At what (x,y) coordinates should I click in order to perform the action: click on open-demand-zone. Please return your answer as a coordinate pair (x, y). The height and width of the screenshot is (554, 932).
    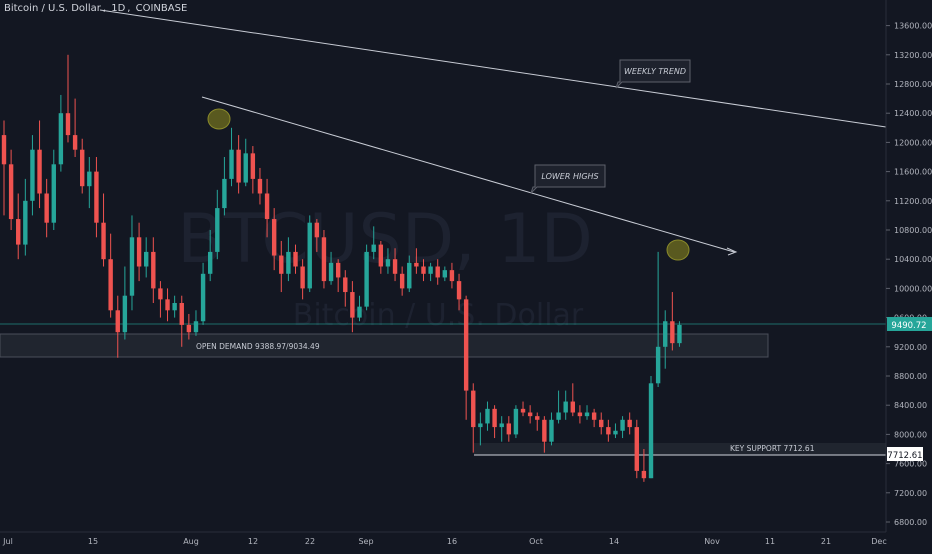
    Looking at the image, I should click on (384, 345).